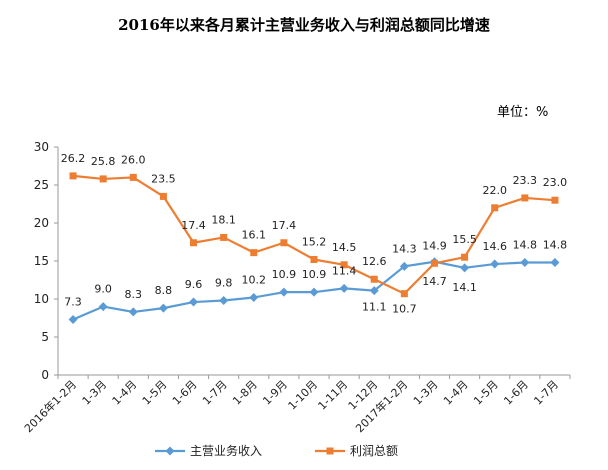 The height and width of the screenshot is (470, 608). I want to click on legend-label: 主营业务收入, so click(226, 450).